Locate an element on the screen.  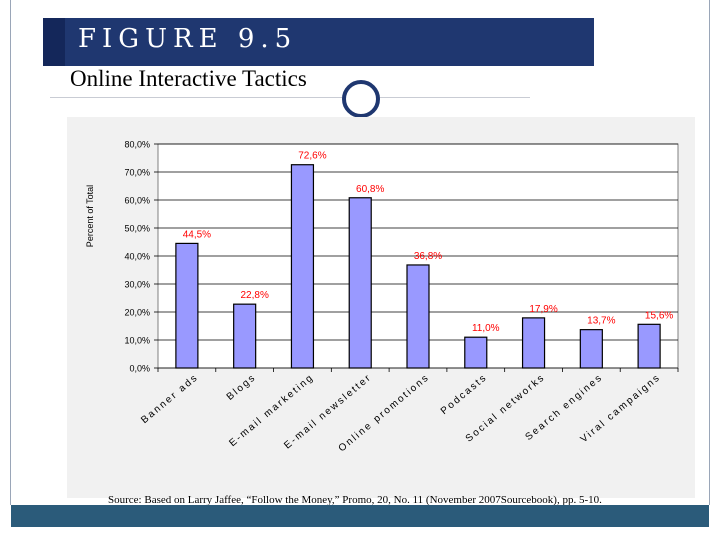
y-tick-label: 60,0% is located at coordinates (137, 201).